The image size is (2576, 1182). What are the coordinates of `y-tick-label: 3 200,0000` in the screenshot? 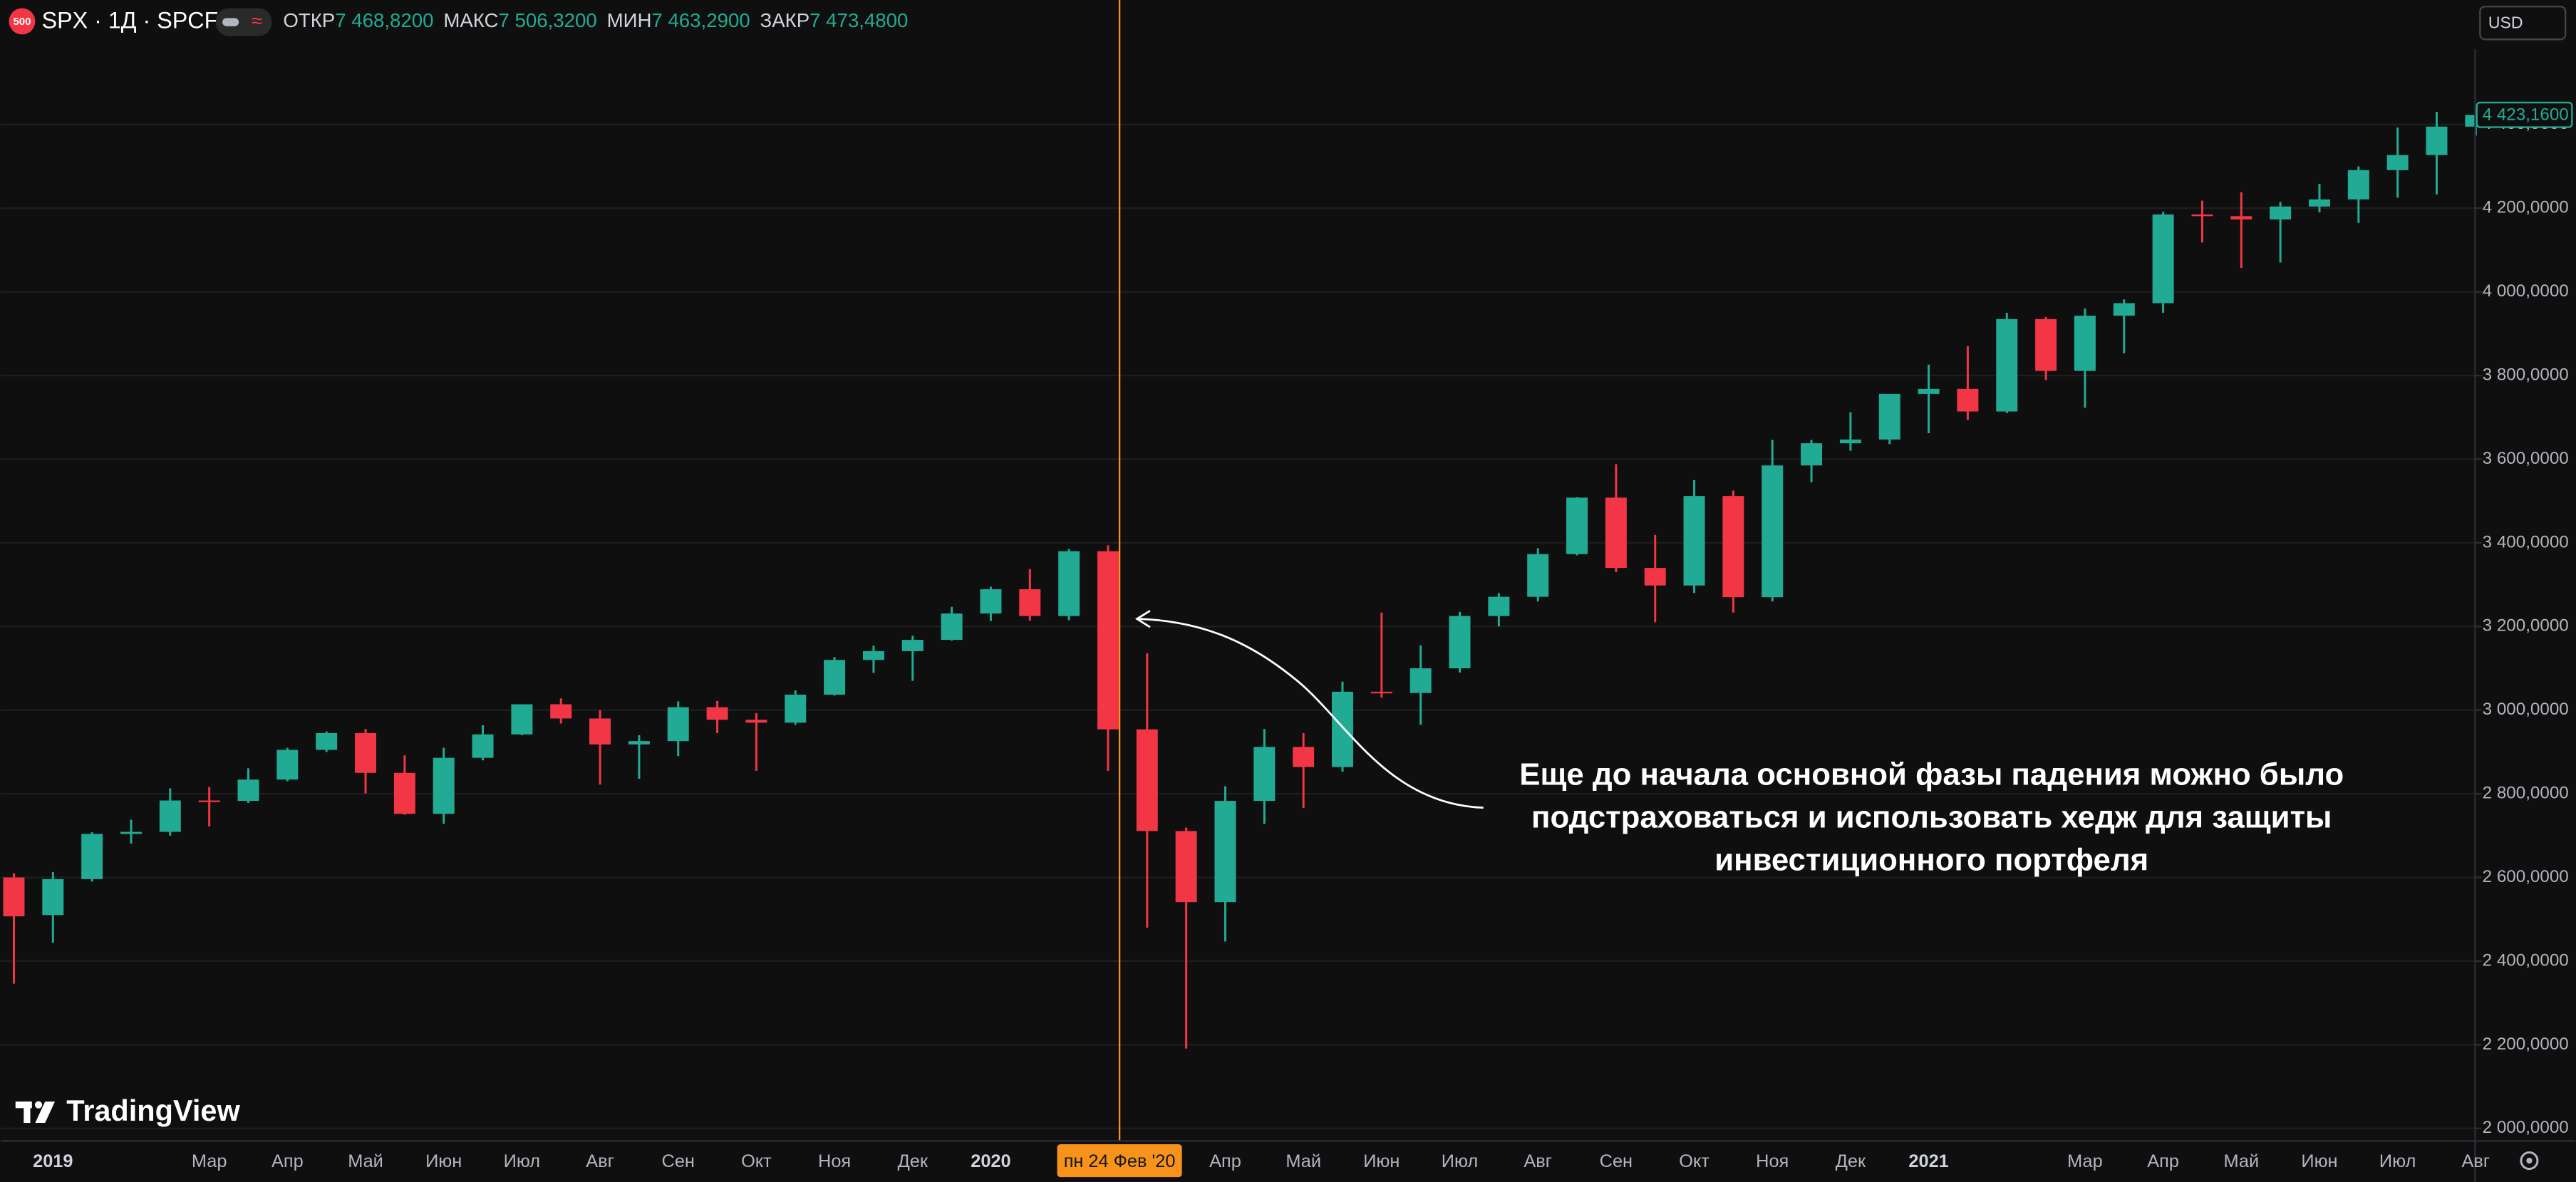 It's located at (2526, 626).